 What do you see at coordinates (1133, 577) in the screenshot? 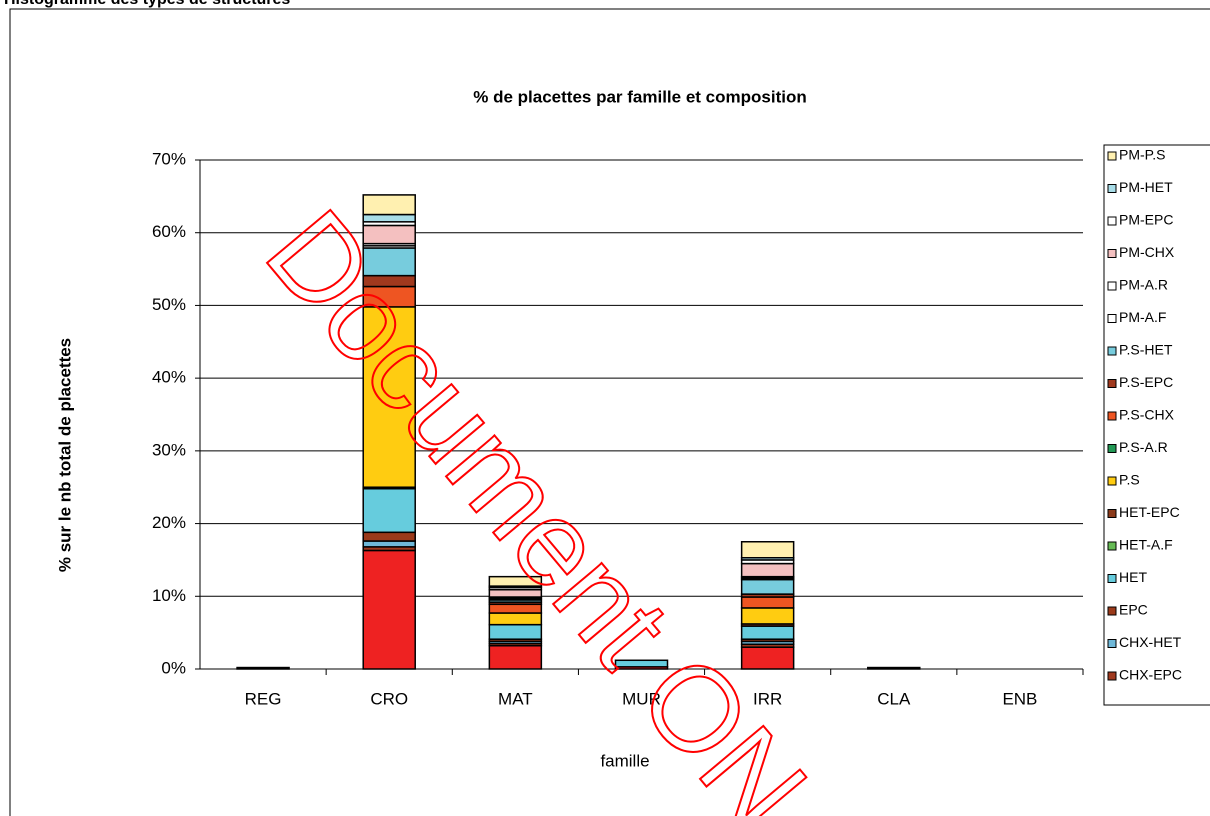
I see `legend-label: HET` at bounding box center [1133, 577].